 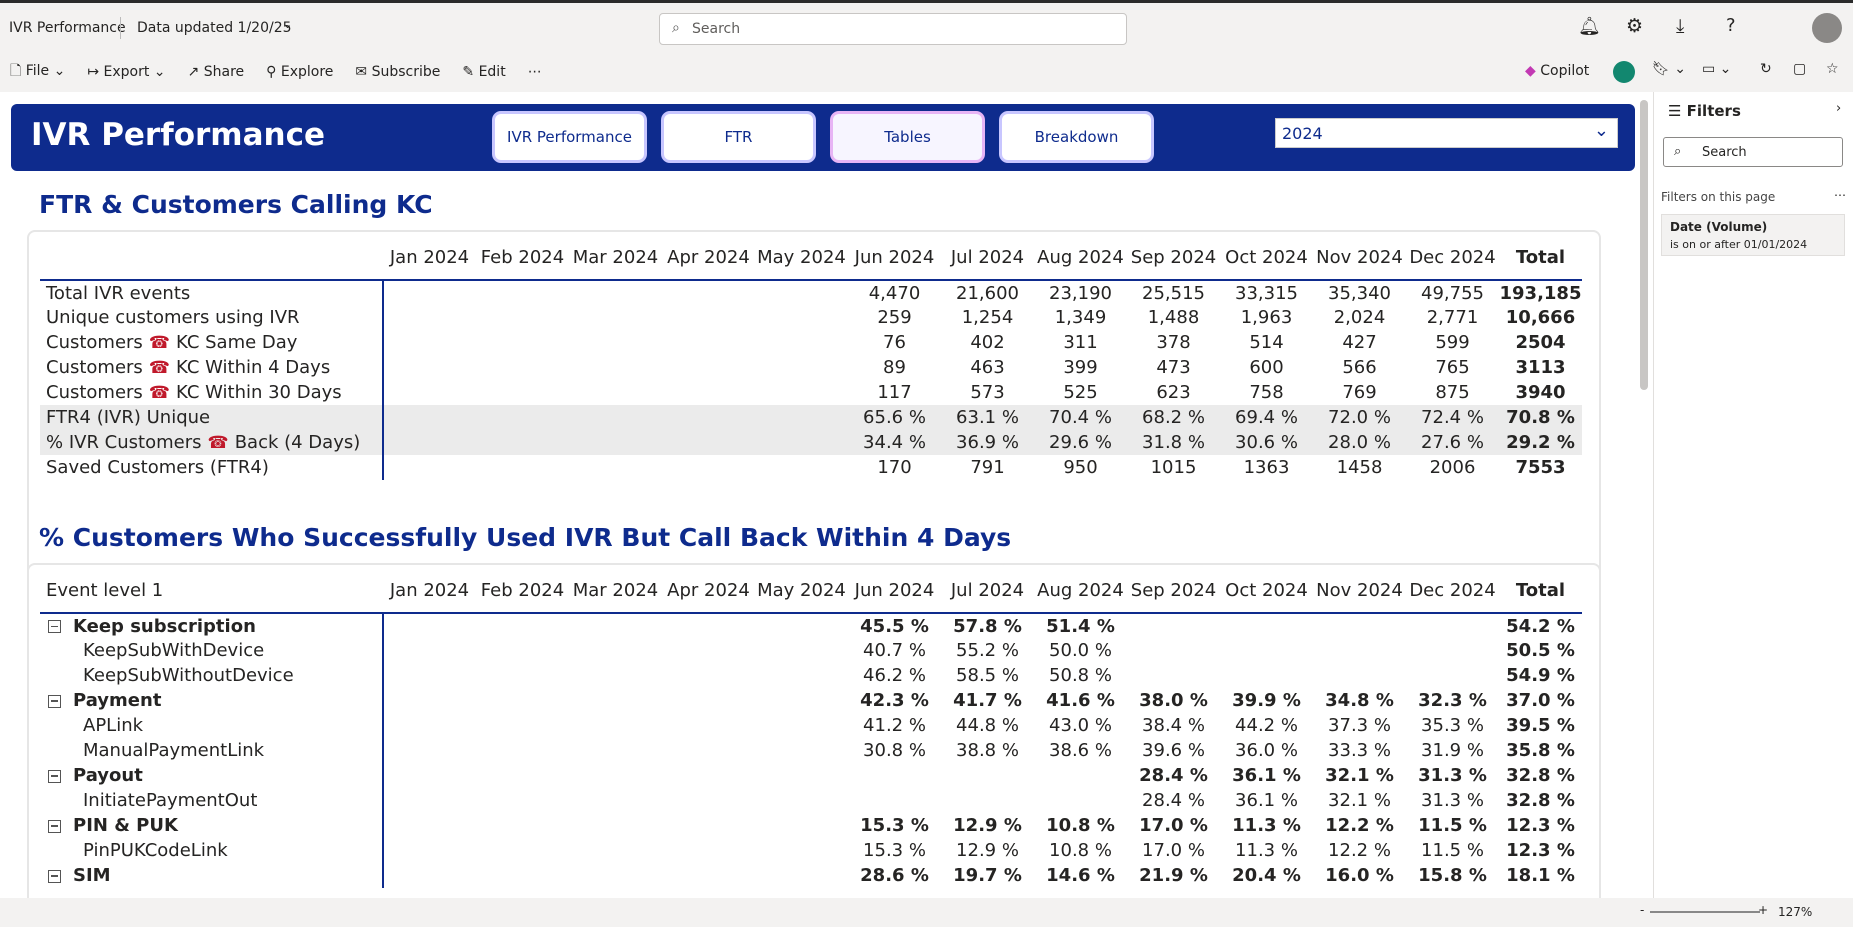 I want to click on cell: 27.6 %, so click(x=1452, y=442).